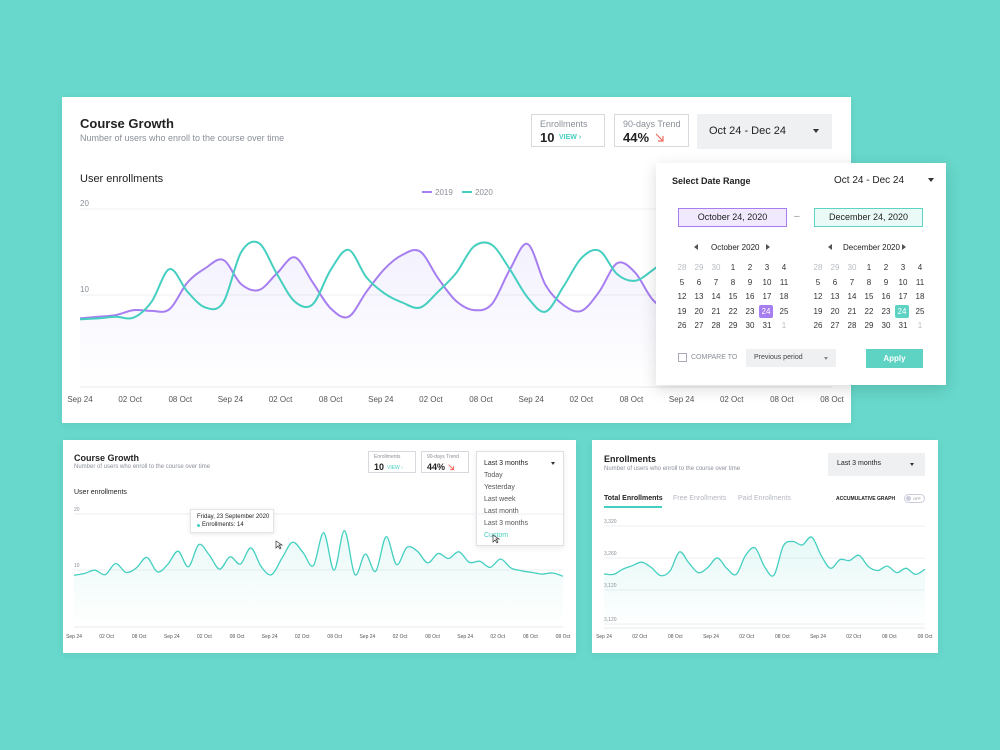 Image resolution: width=1000 pixels, height=750 pixels. I want to click on chevron-down-icon, so click(931, 180).